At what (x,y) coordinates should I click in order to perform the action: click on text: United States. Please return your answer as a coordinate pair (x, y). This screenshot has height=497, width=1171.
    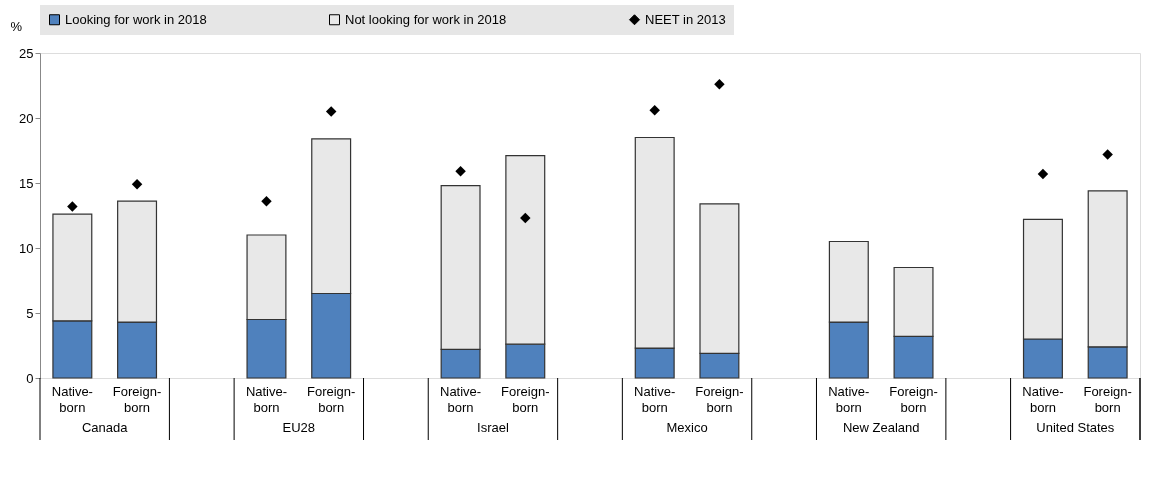
    Looking at the image, I should click on (1075, 427).